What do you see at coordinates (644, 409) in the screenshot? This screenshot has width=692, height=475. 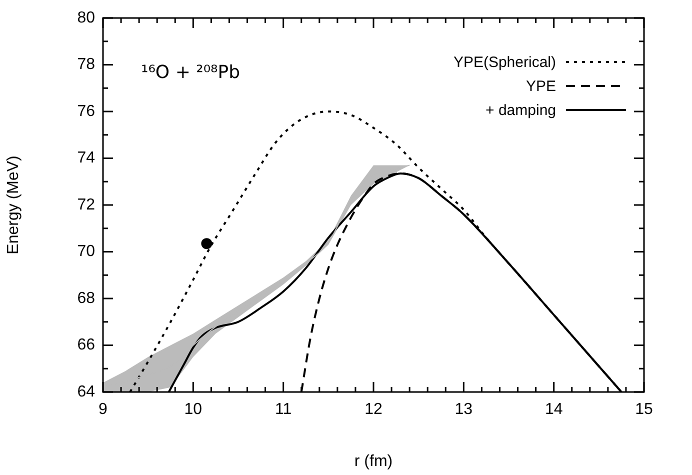 I see `x-tick-label: 15` at bounding box center [644, 409].